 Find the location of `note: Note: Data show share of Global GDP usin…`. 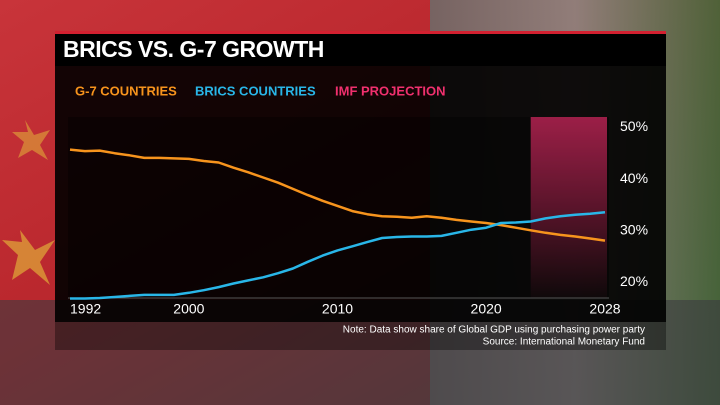

note: Note: Data show share of Global GDP usin… is located at coordinates (494, 330).